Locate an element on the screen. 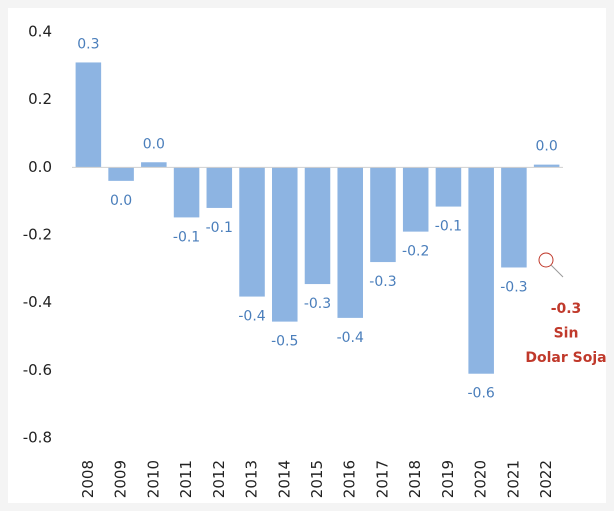 This screenshot has width=614, height=511. x-tick-label: 2011 is located at coordinates (186, 479).